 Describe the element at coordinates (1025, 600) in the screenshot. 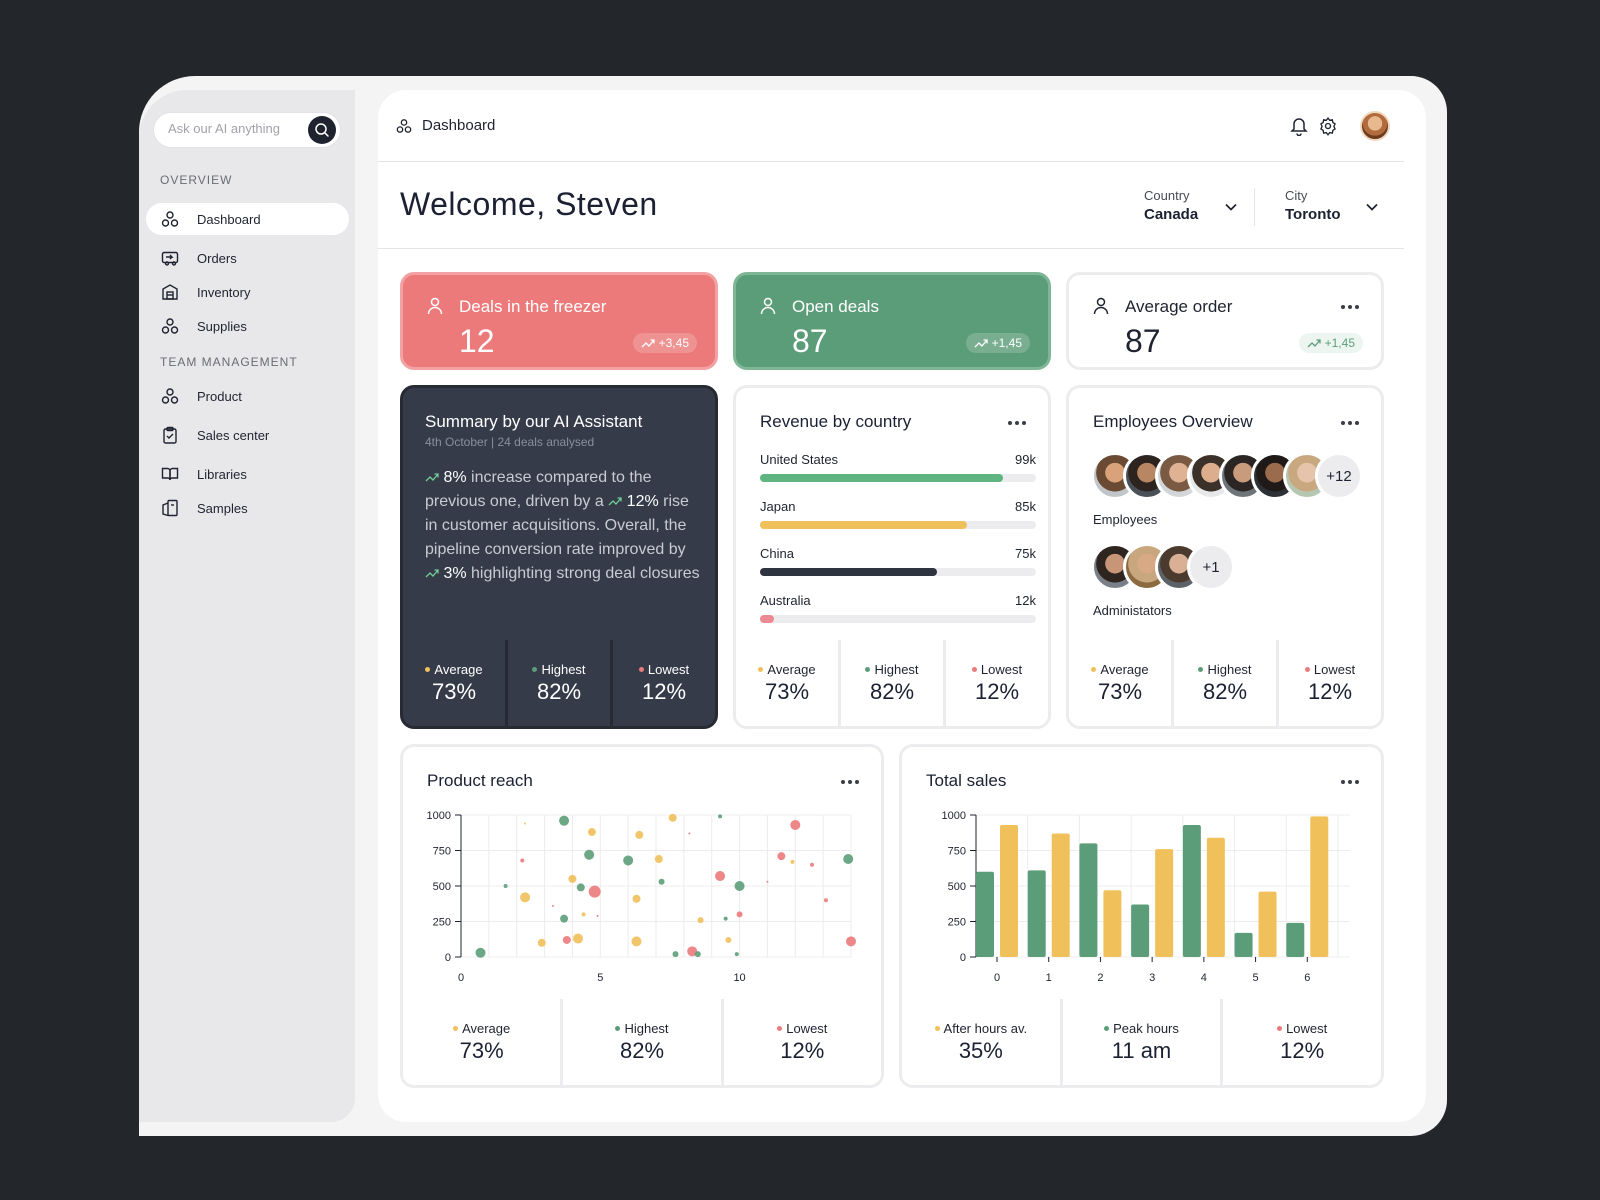

I see `revenue-value: 12k` at that location.